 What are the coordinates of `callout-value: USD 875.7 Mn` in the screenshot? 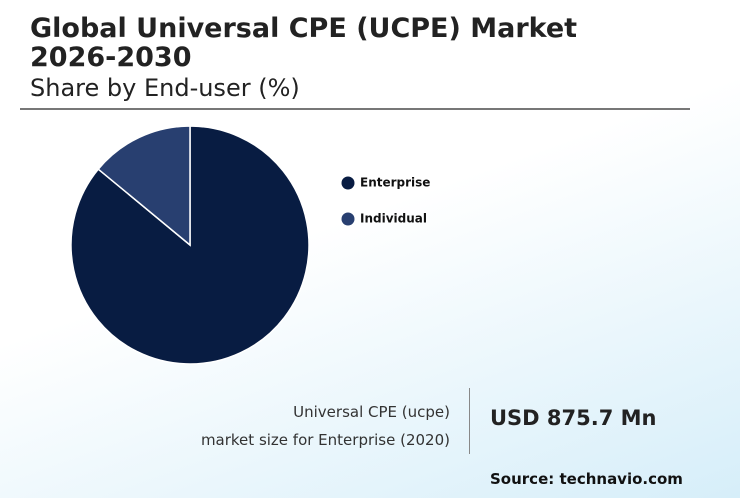 It's located at (573, 418).